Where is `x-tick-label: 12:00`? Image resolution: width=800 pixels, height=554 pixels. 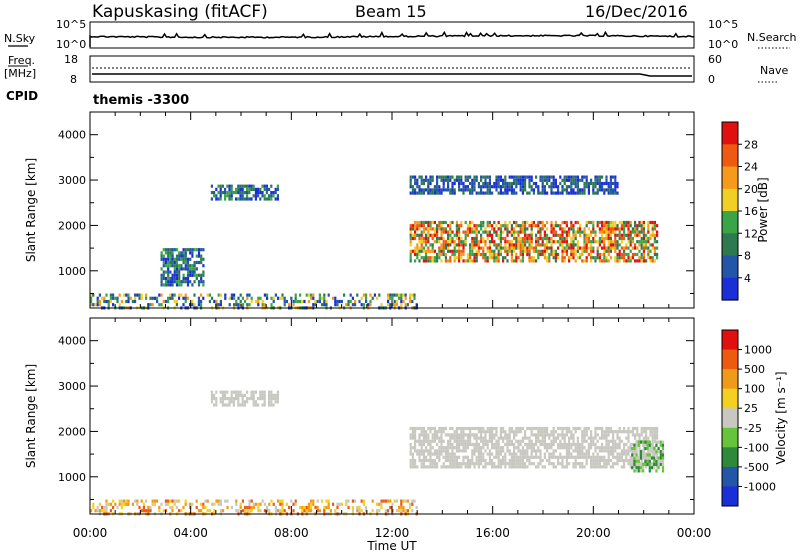
x-tick-label: 12:00 is located at coordinates (392, 533).